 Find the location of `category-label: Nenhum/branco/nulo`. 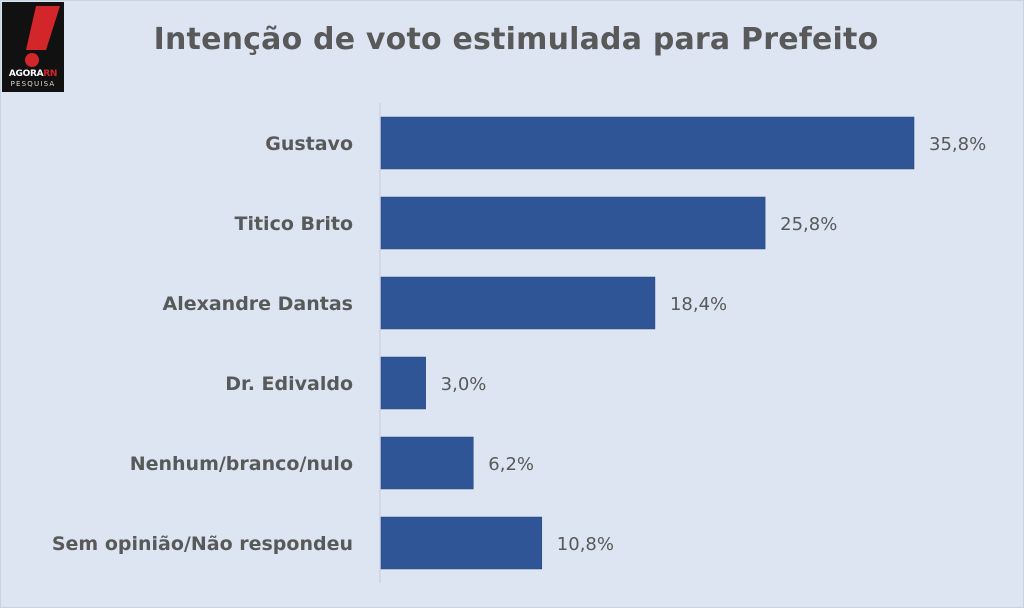

category-label: Nenhum/branco/nulo is located at coordinates (241, 464).